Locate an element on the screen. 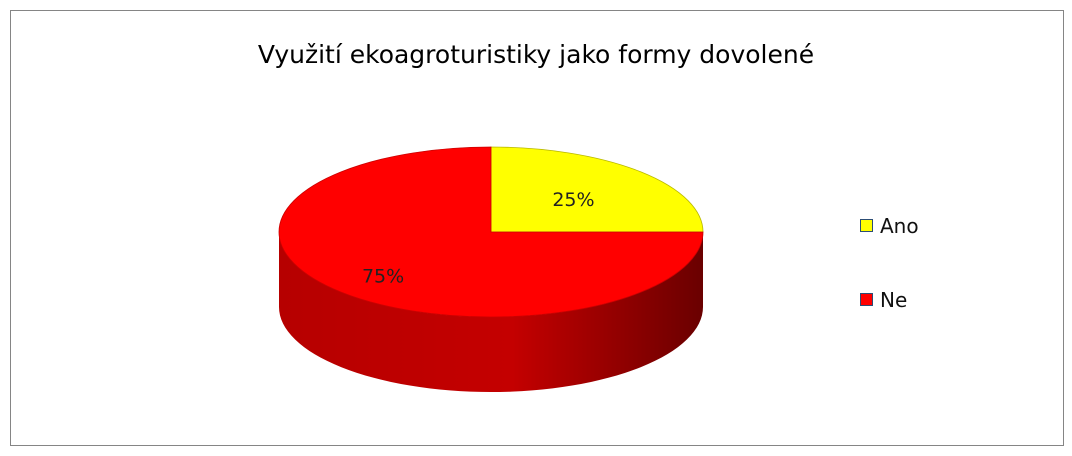  data-label-ne: 75% is located at coordinates (383, 276).